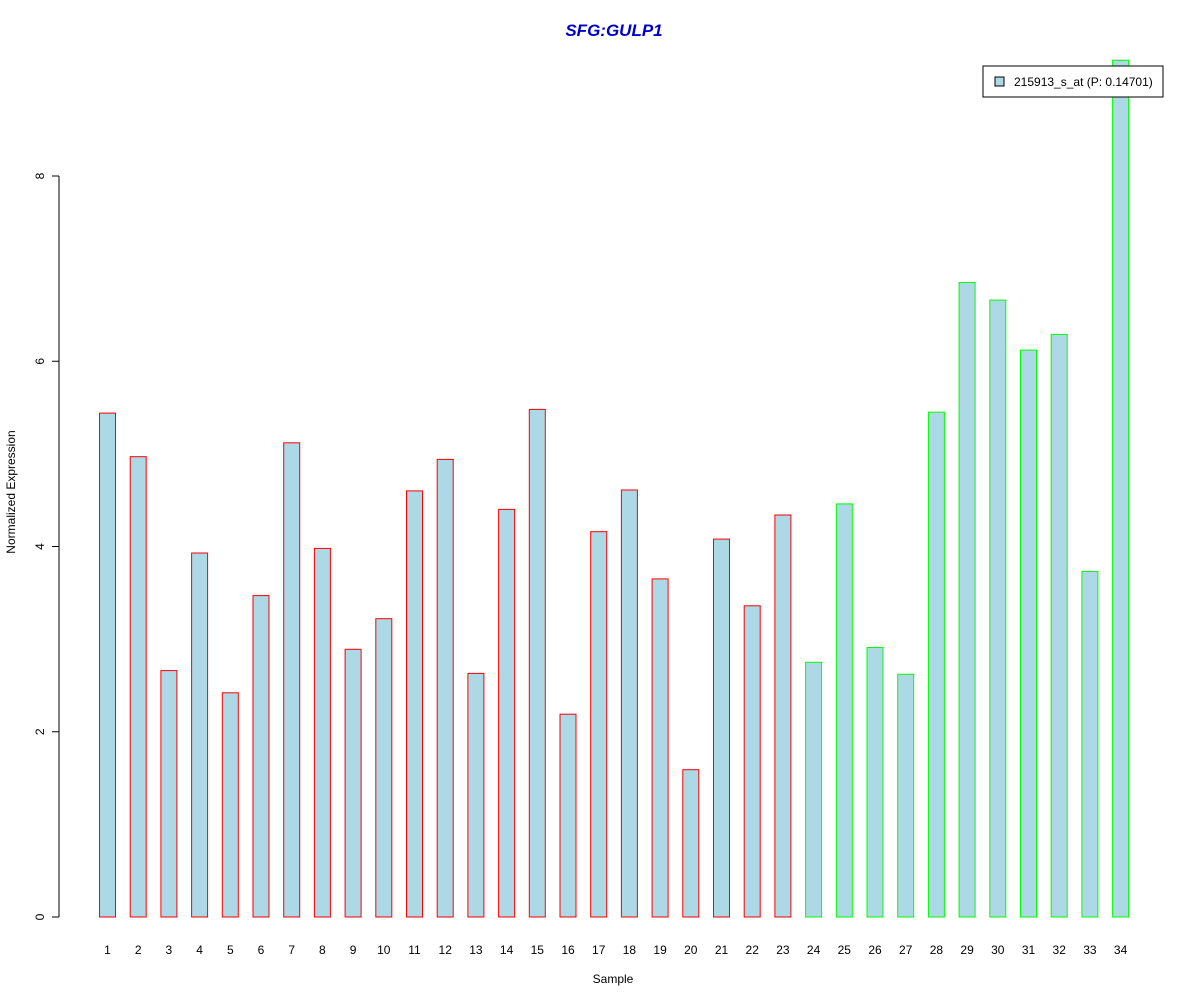 Image resolution: width=1200 pixels, height=1000 pixels. Describe the element at coordinates (1083, 82) in the screenshot. I see `legend-label: 215913_s_at (P: 0.14701)` at that location.